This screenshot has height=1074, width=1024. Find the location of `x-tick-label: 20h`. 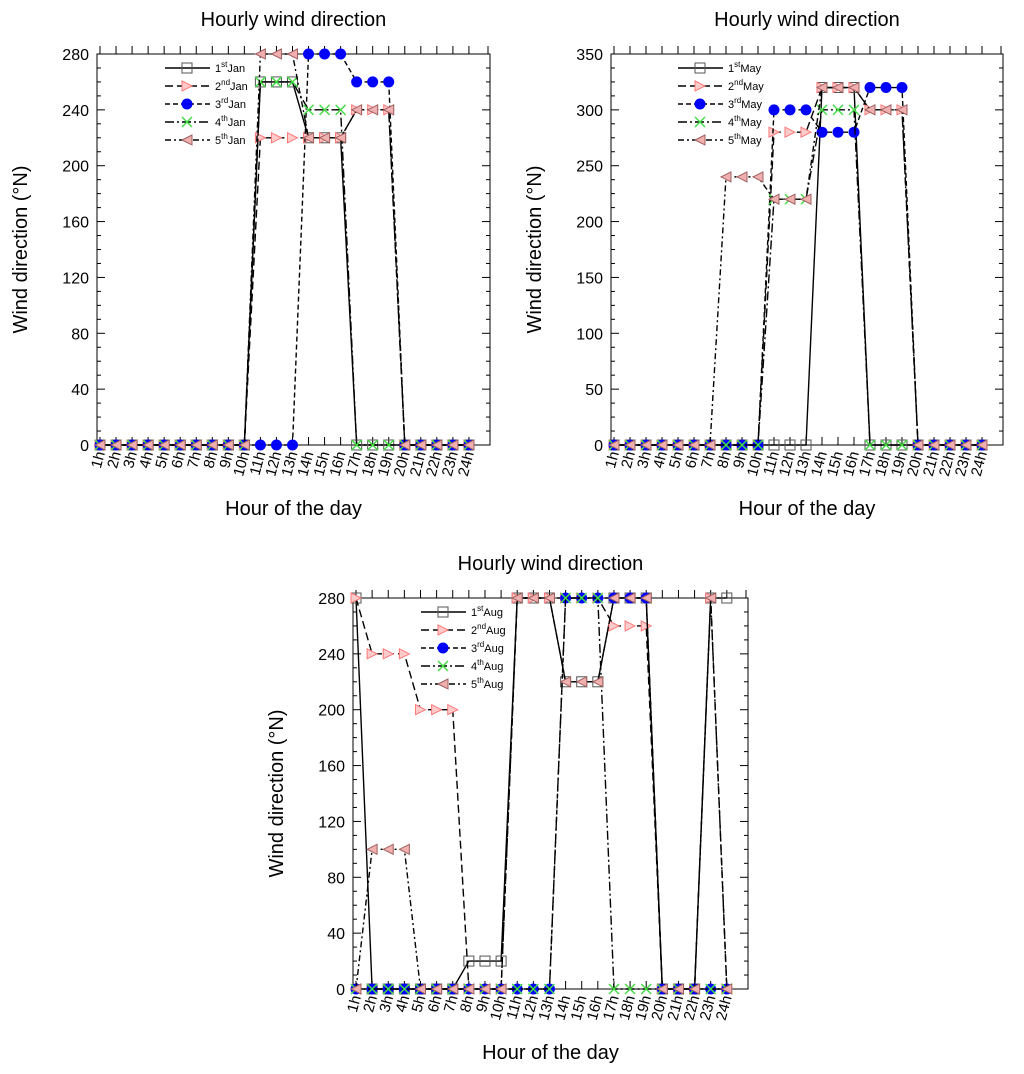

x-tick-label: 20h is located at coordinates (402, 464).